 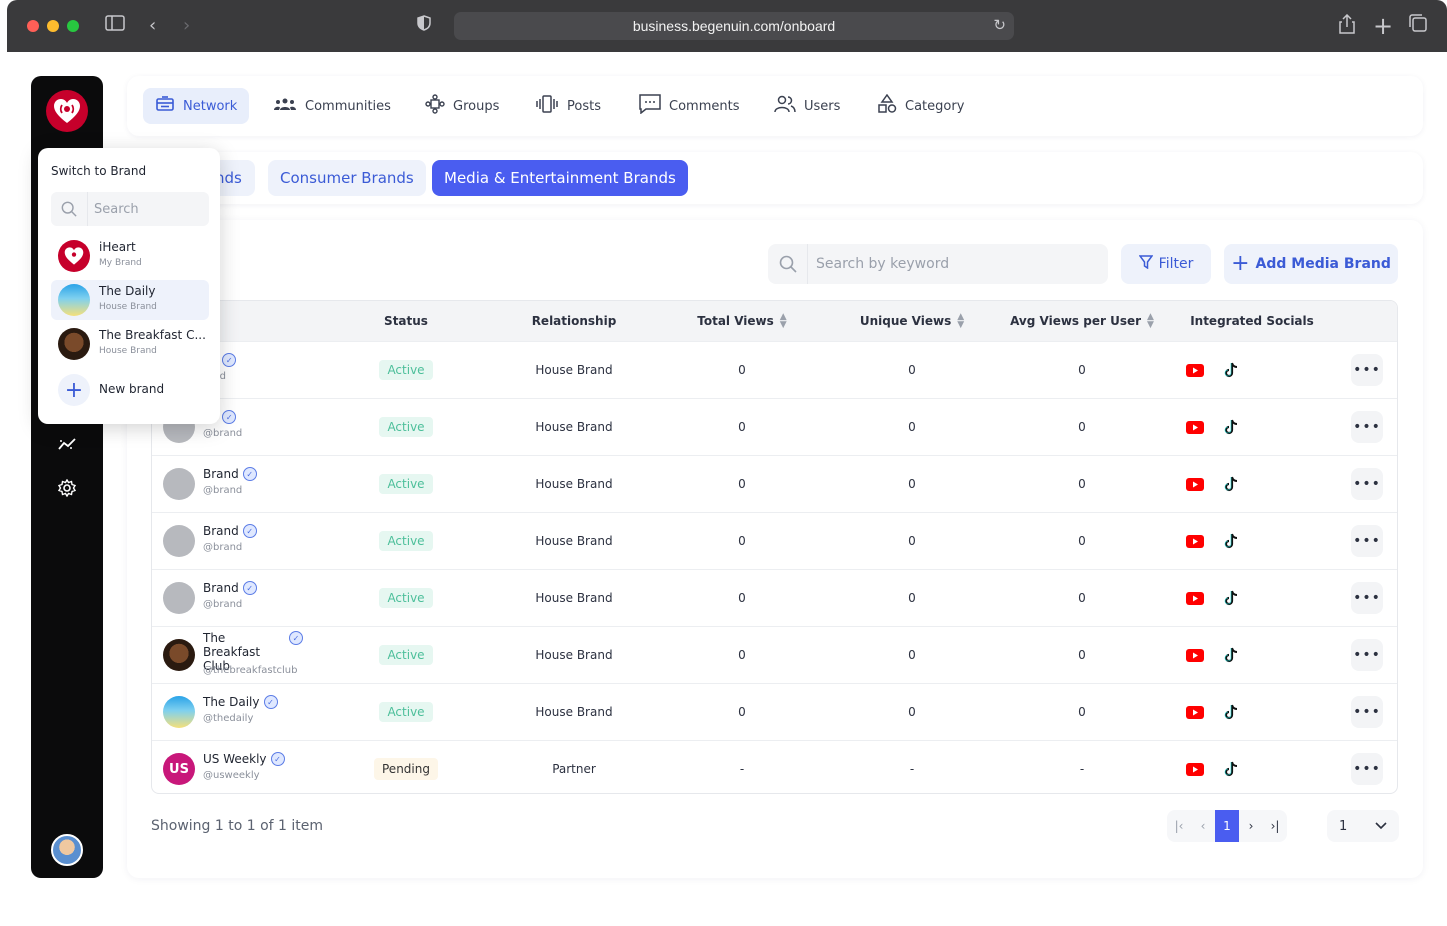 What do you see at coordinates (1166, 264) in the screenshot?
I see `filter-button: Filter` at bounding box center [1166, 264].